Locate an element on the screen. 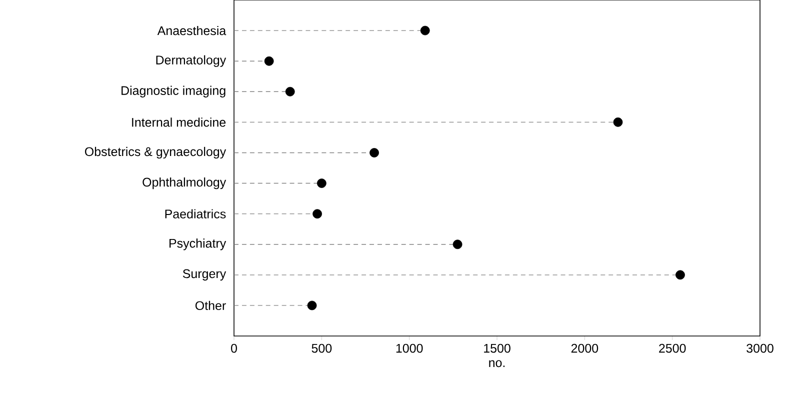  x-tick-label: 2500 is located at coordinates (672, 348).